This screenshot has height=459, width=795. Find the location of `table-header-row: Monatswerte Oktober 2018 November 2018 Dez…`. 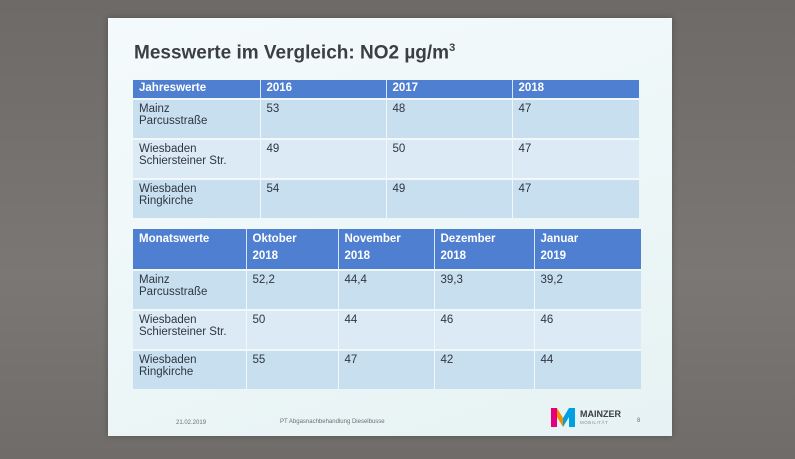

table-header-row: Monatswerte Oktober 2018 November 2018 Dez… is located at coordinates (387, 249).